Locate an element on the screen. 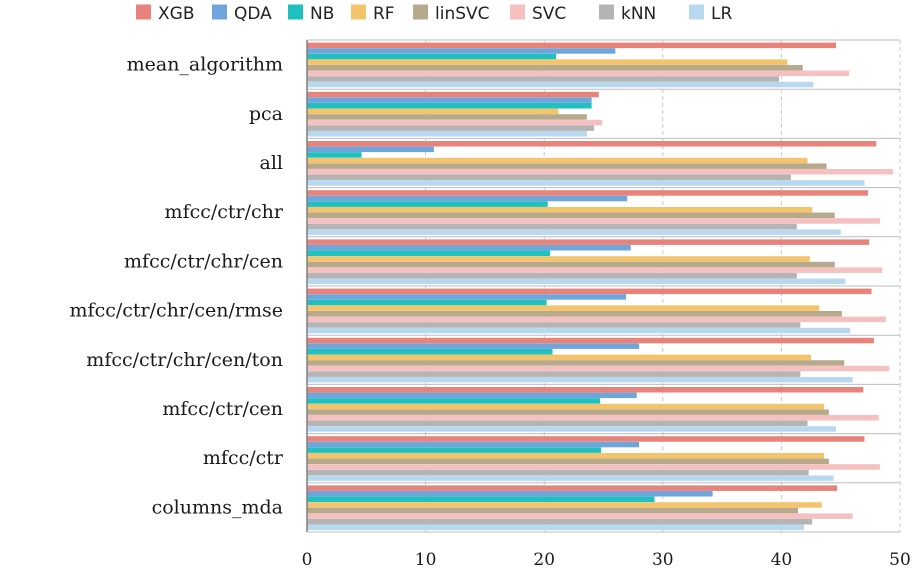 This screenshot has width=914, height=583. bar-rf-pca is located at coordinates (433, 111).